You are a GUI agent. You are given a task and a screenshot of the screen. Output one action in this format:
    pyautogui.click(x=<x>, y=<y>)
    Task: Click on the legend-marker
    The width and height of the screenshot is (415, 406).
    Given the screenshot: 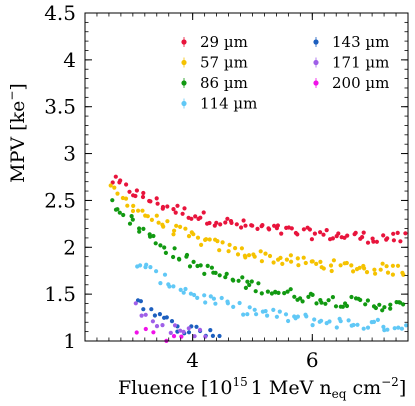 What is the action you would take?
    pyautogui.click(x=316, y=83)
    